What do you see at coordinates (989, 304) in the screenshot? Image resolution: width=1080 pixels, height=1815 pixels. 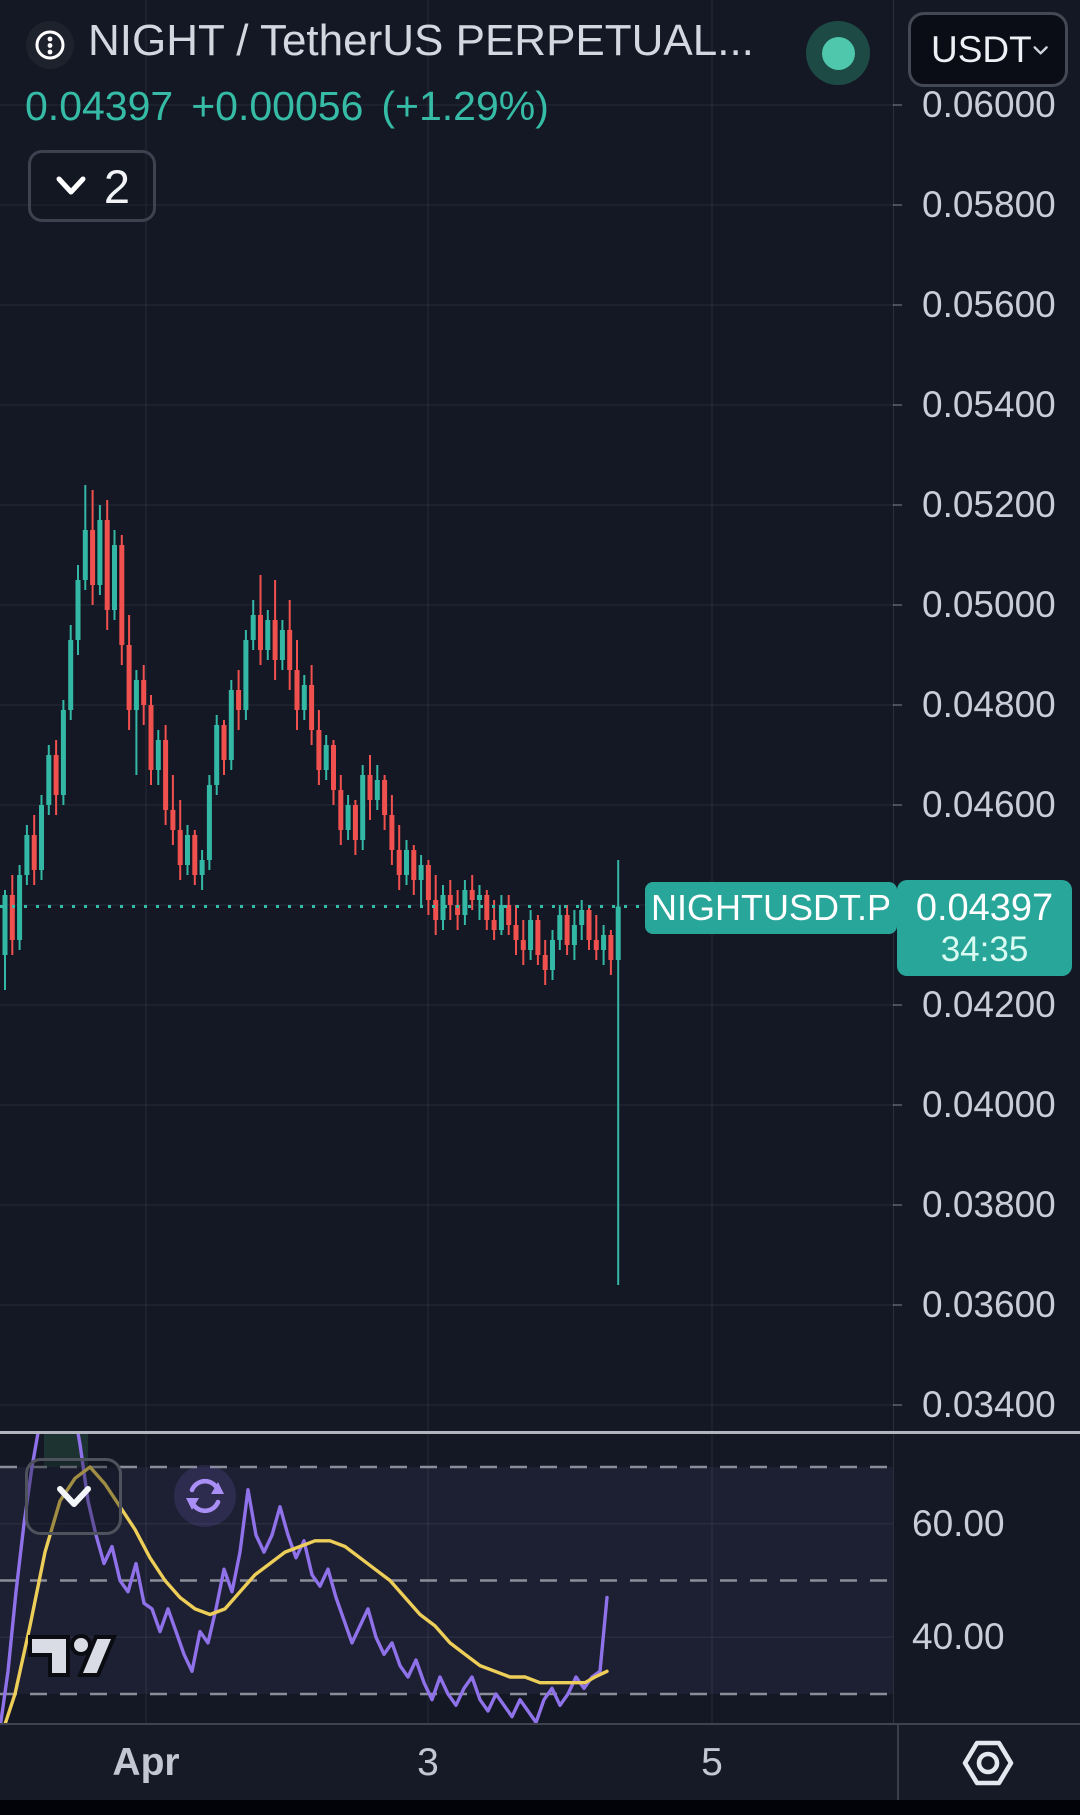 I see `price-axis-label: 0.05600` at bounding box center [989, 304].